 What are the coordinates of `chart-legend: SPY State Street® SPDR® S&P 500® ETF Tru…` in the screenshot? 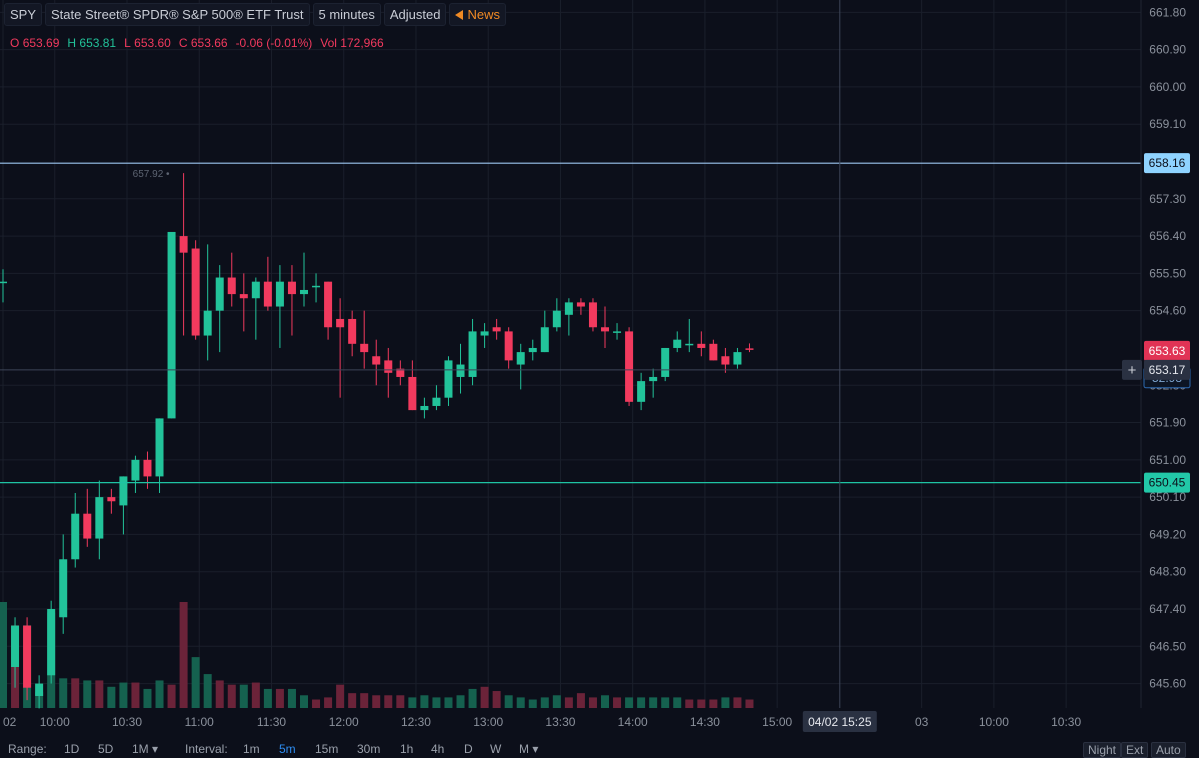 It's located at (253, 14).